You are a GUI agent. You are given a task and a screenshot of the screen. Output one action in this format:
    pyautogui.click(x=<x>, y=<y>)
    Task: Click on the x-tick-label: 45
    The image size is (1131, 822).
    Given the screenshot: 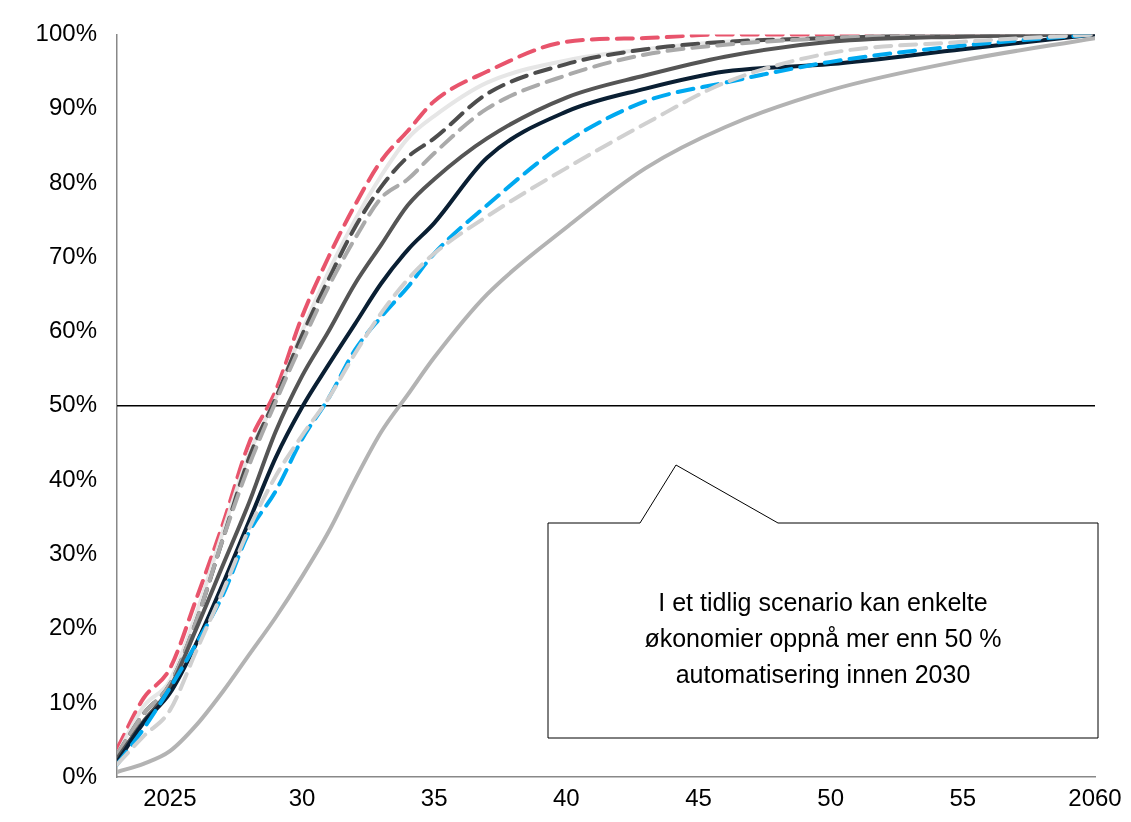 What is the action you would take?
    pyautogui.click(x=698, y=798)
    